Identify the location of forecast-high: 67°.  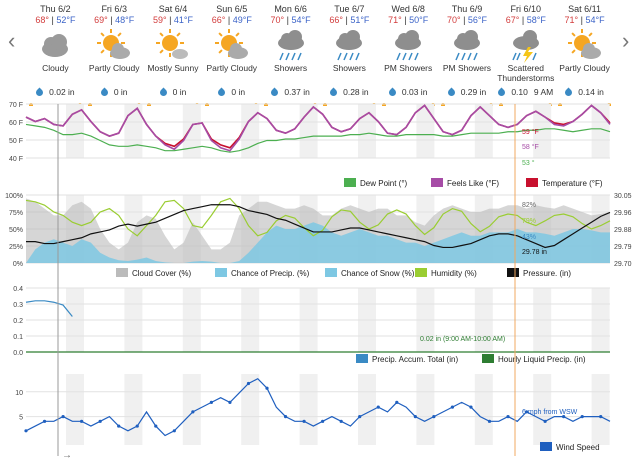
(512, 20).